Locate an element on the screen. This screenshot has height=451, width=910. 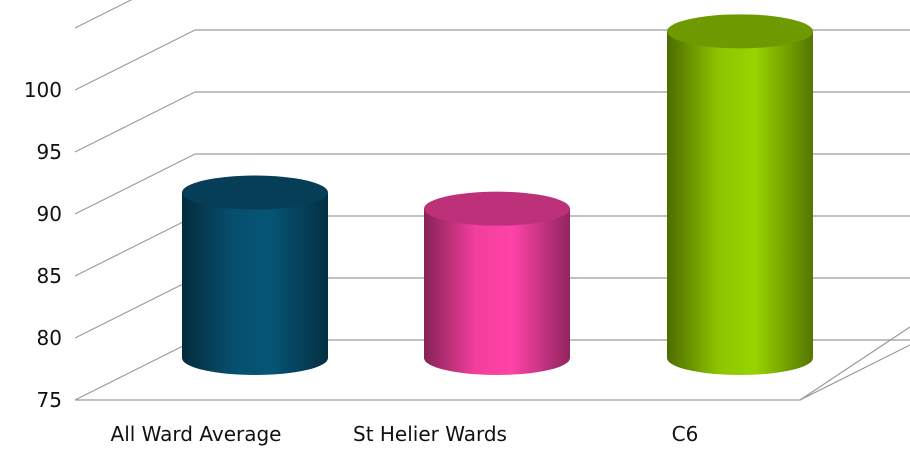
gridline is located at coordinates (103, 14).